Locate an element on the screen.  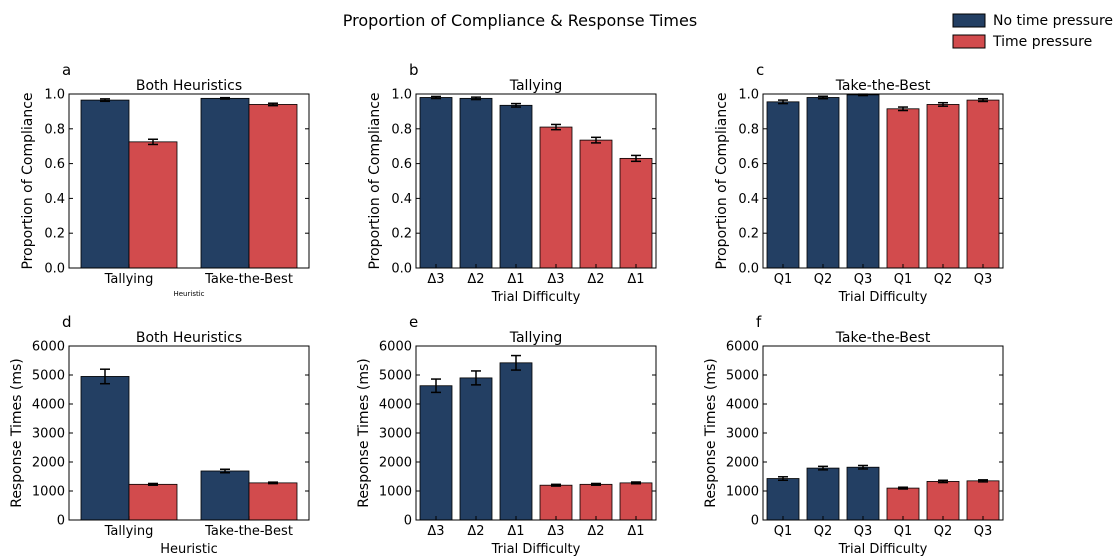
panel-letter: f is located at coordinates (759, 322).